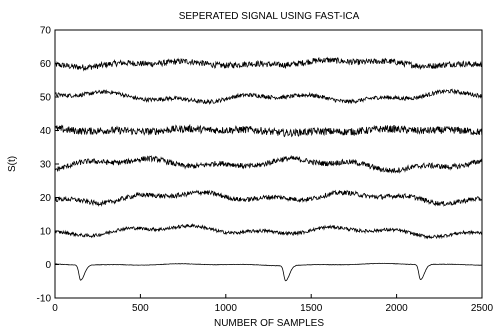  What do you see at coordinates (46, 232) in the screenshot?
I see `y-tick-label: 10` at bounding box center [46, 232].